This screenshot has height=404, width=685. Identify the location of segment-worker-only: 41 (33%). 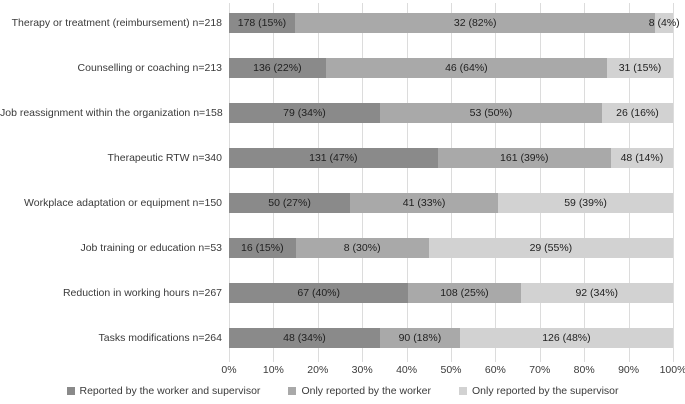
(424, 203).